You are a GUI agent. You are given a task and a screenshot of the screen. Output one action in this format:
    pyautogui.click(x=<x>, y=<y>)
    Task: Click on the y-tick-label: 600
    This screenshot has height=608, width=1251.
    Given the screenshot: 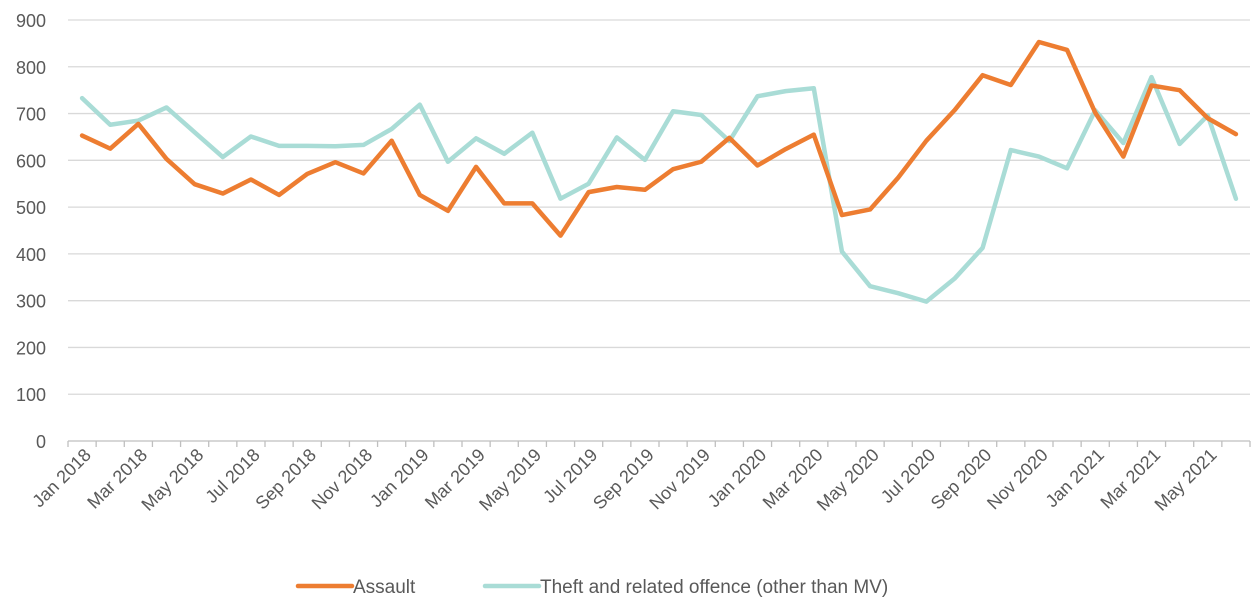 What is the action you would take?
    pyautogui.click(x=31, y=161)
    